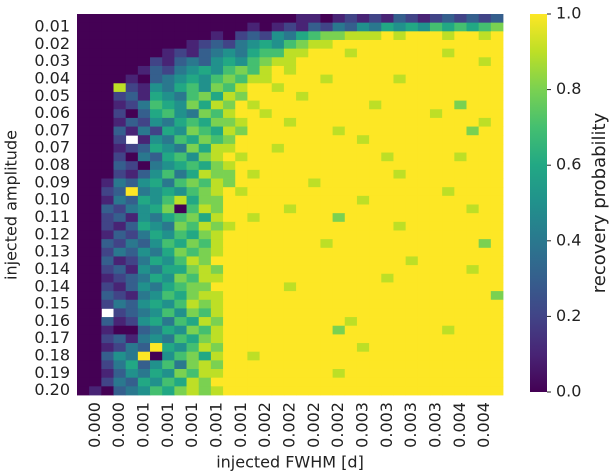 The height and width of the screenshot is (476, 615). I want to click on x-tick-label: 0.003, so click(386, 425).